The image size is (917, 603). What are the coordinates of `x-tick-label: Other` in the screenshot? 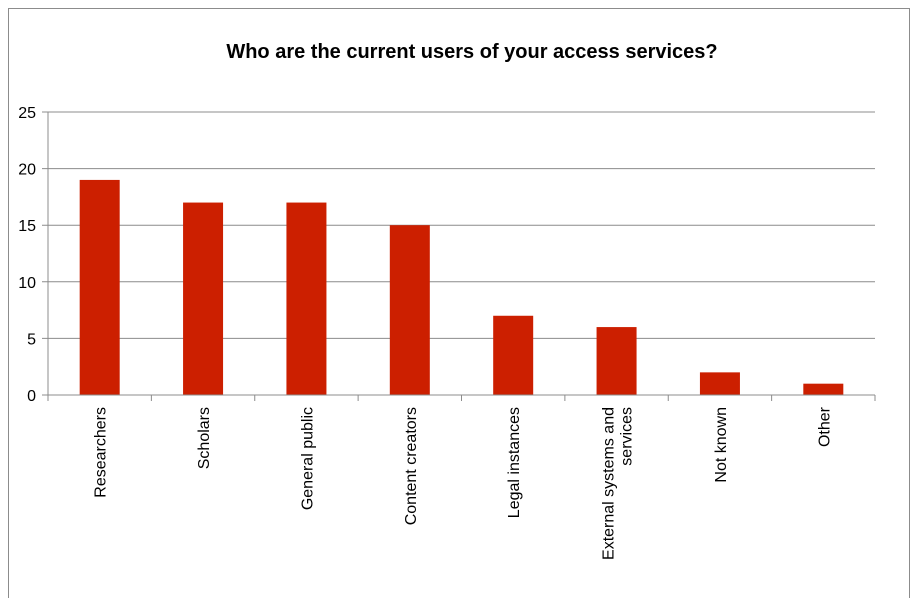 It's located at (824, 426).